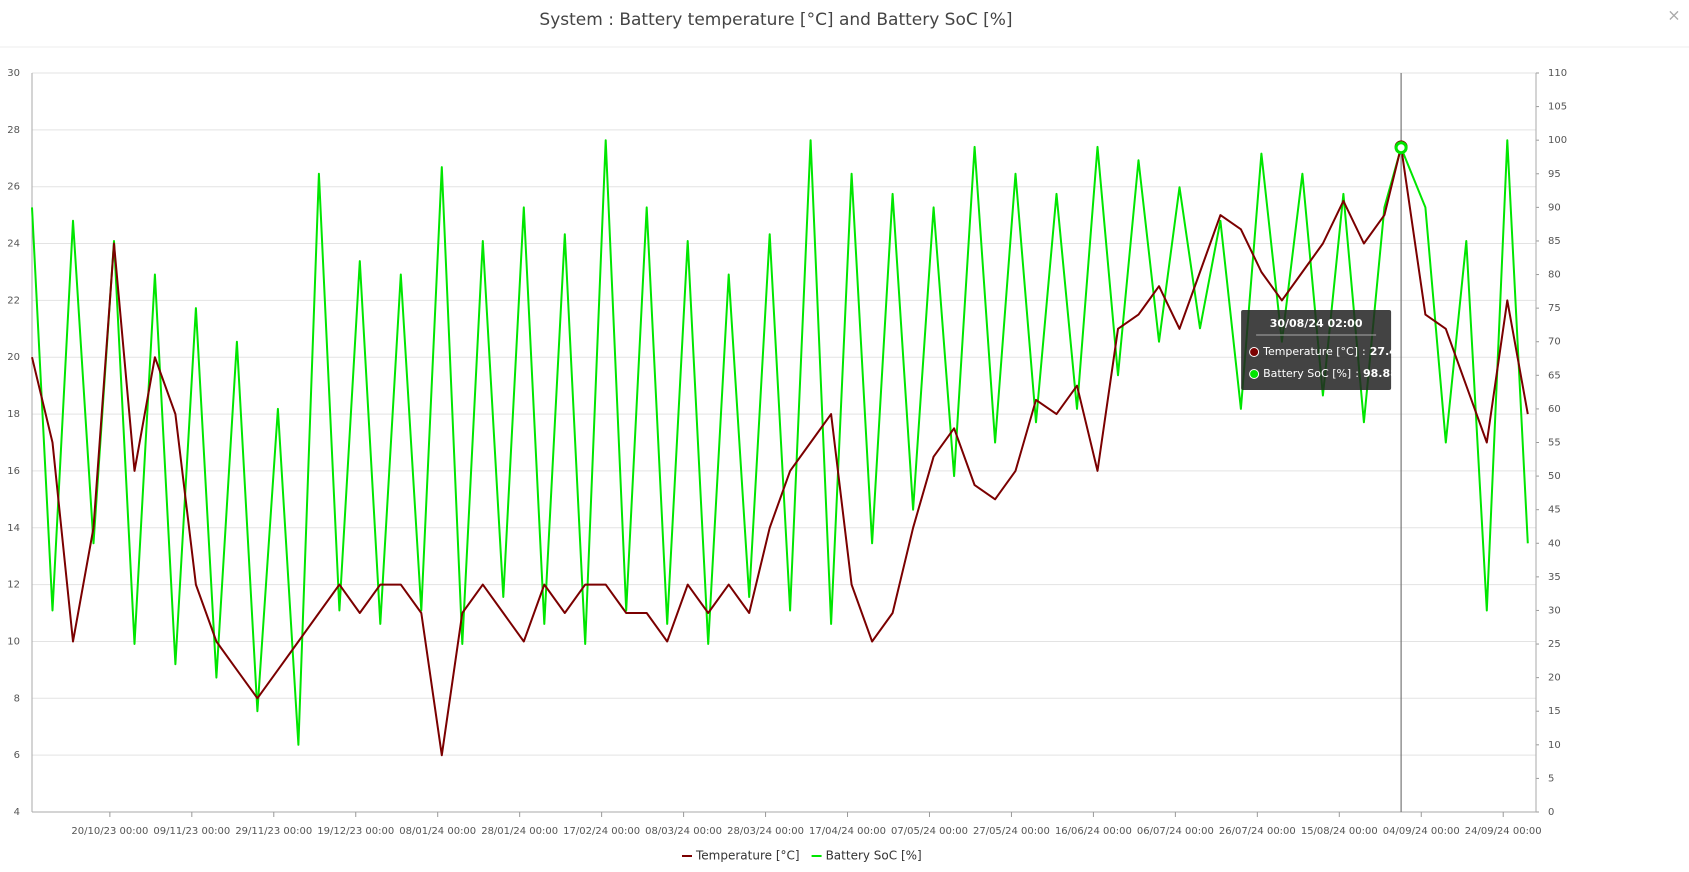 This screenshot has height=872, width=1689. What do you see at coordinates (683, 831) in the screenshot?
I see `x-tick-label: 08/03/24 00:00` at bounding box center [683, 831].